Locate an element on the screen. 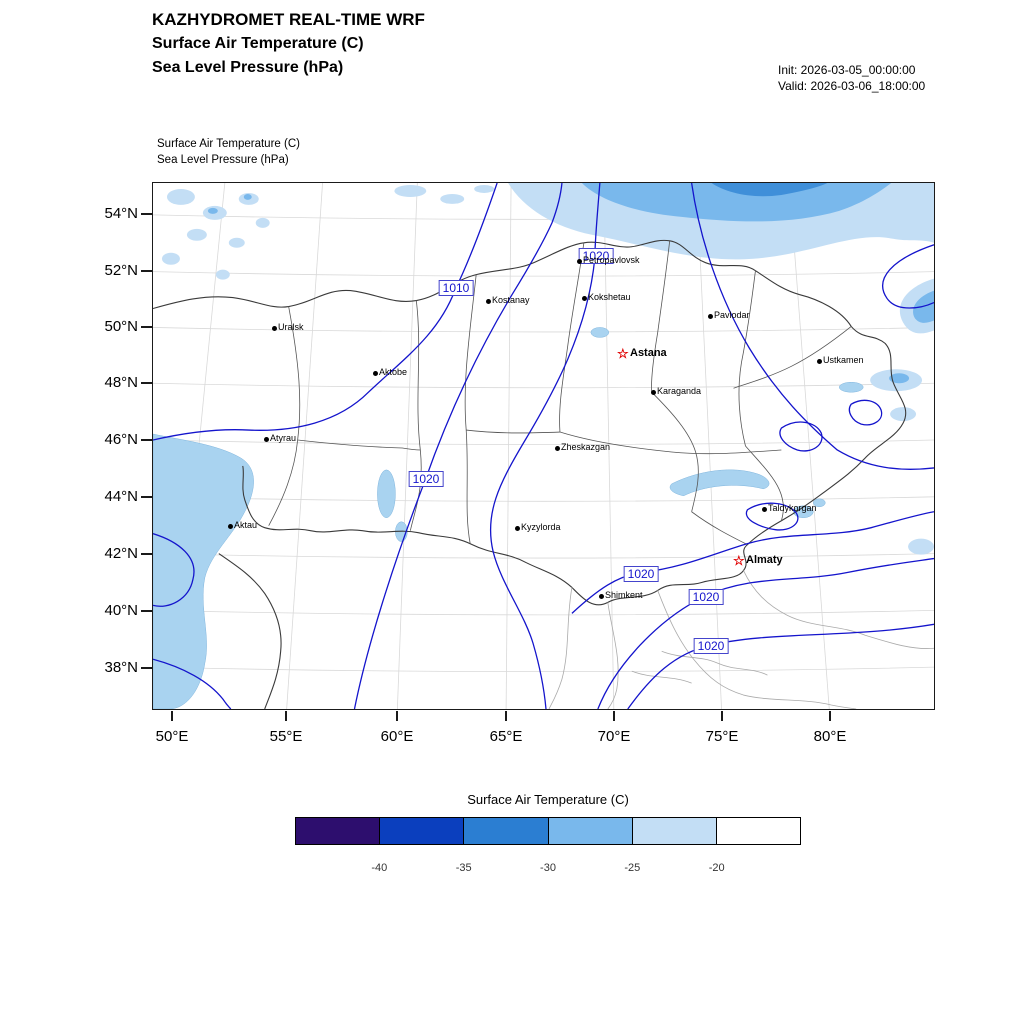 The width and height of the screenshot is (1024, 1024). city-label: Uralsk is located at coordinates (291, 327).